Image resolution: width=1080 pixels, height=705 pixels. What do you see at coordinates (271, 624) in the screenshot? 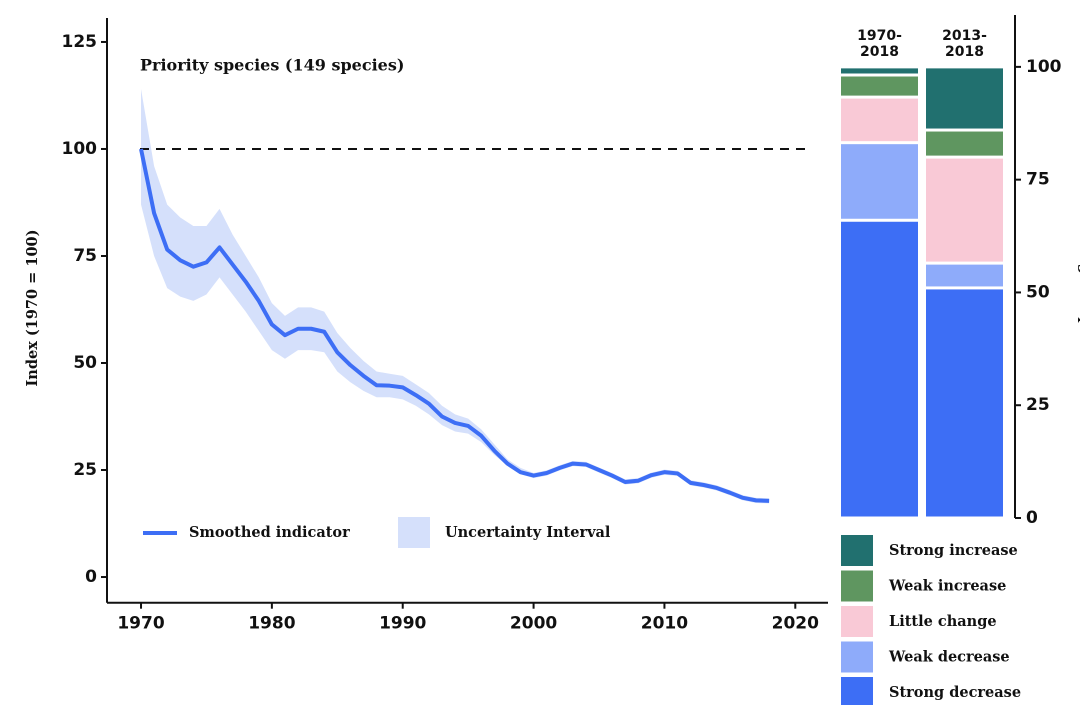
I see `x-tick-label: 1980` at bounding box center [271, 624].